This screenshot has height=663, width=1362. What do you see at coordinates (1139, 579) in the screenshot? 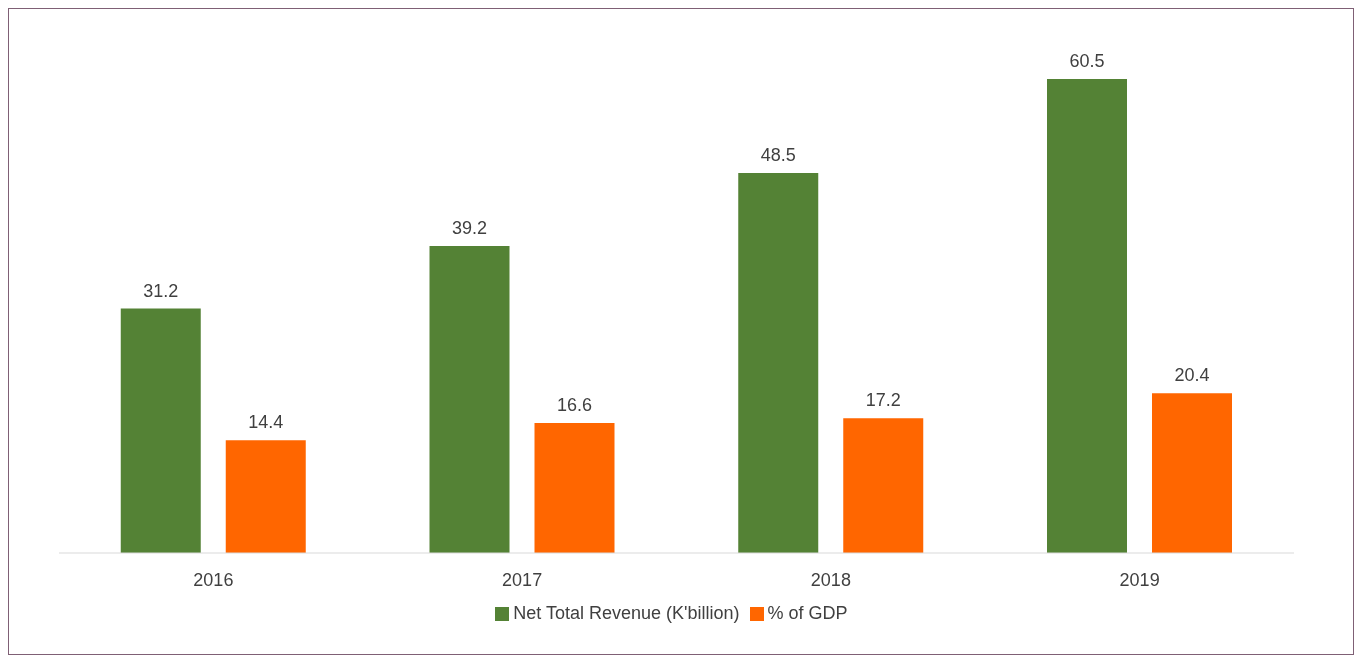
I see `x-tick-label: 2019` at bounding box center [1139, 579].